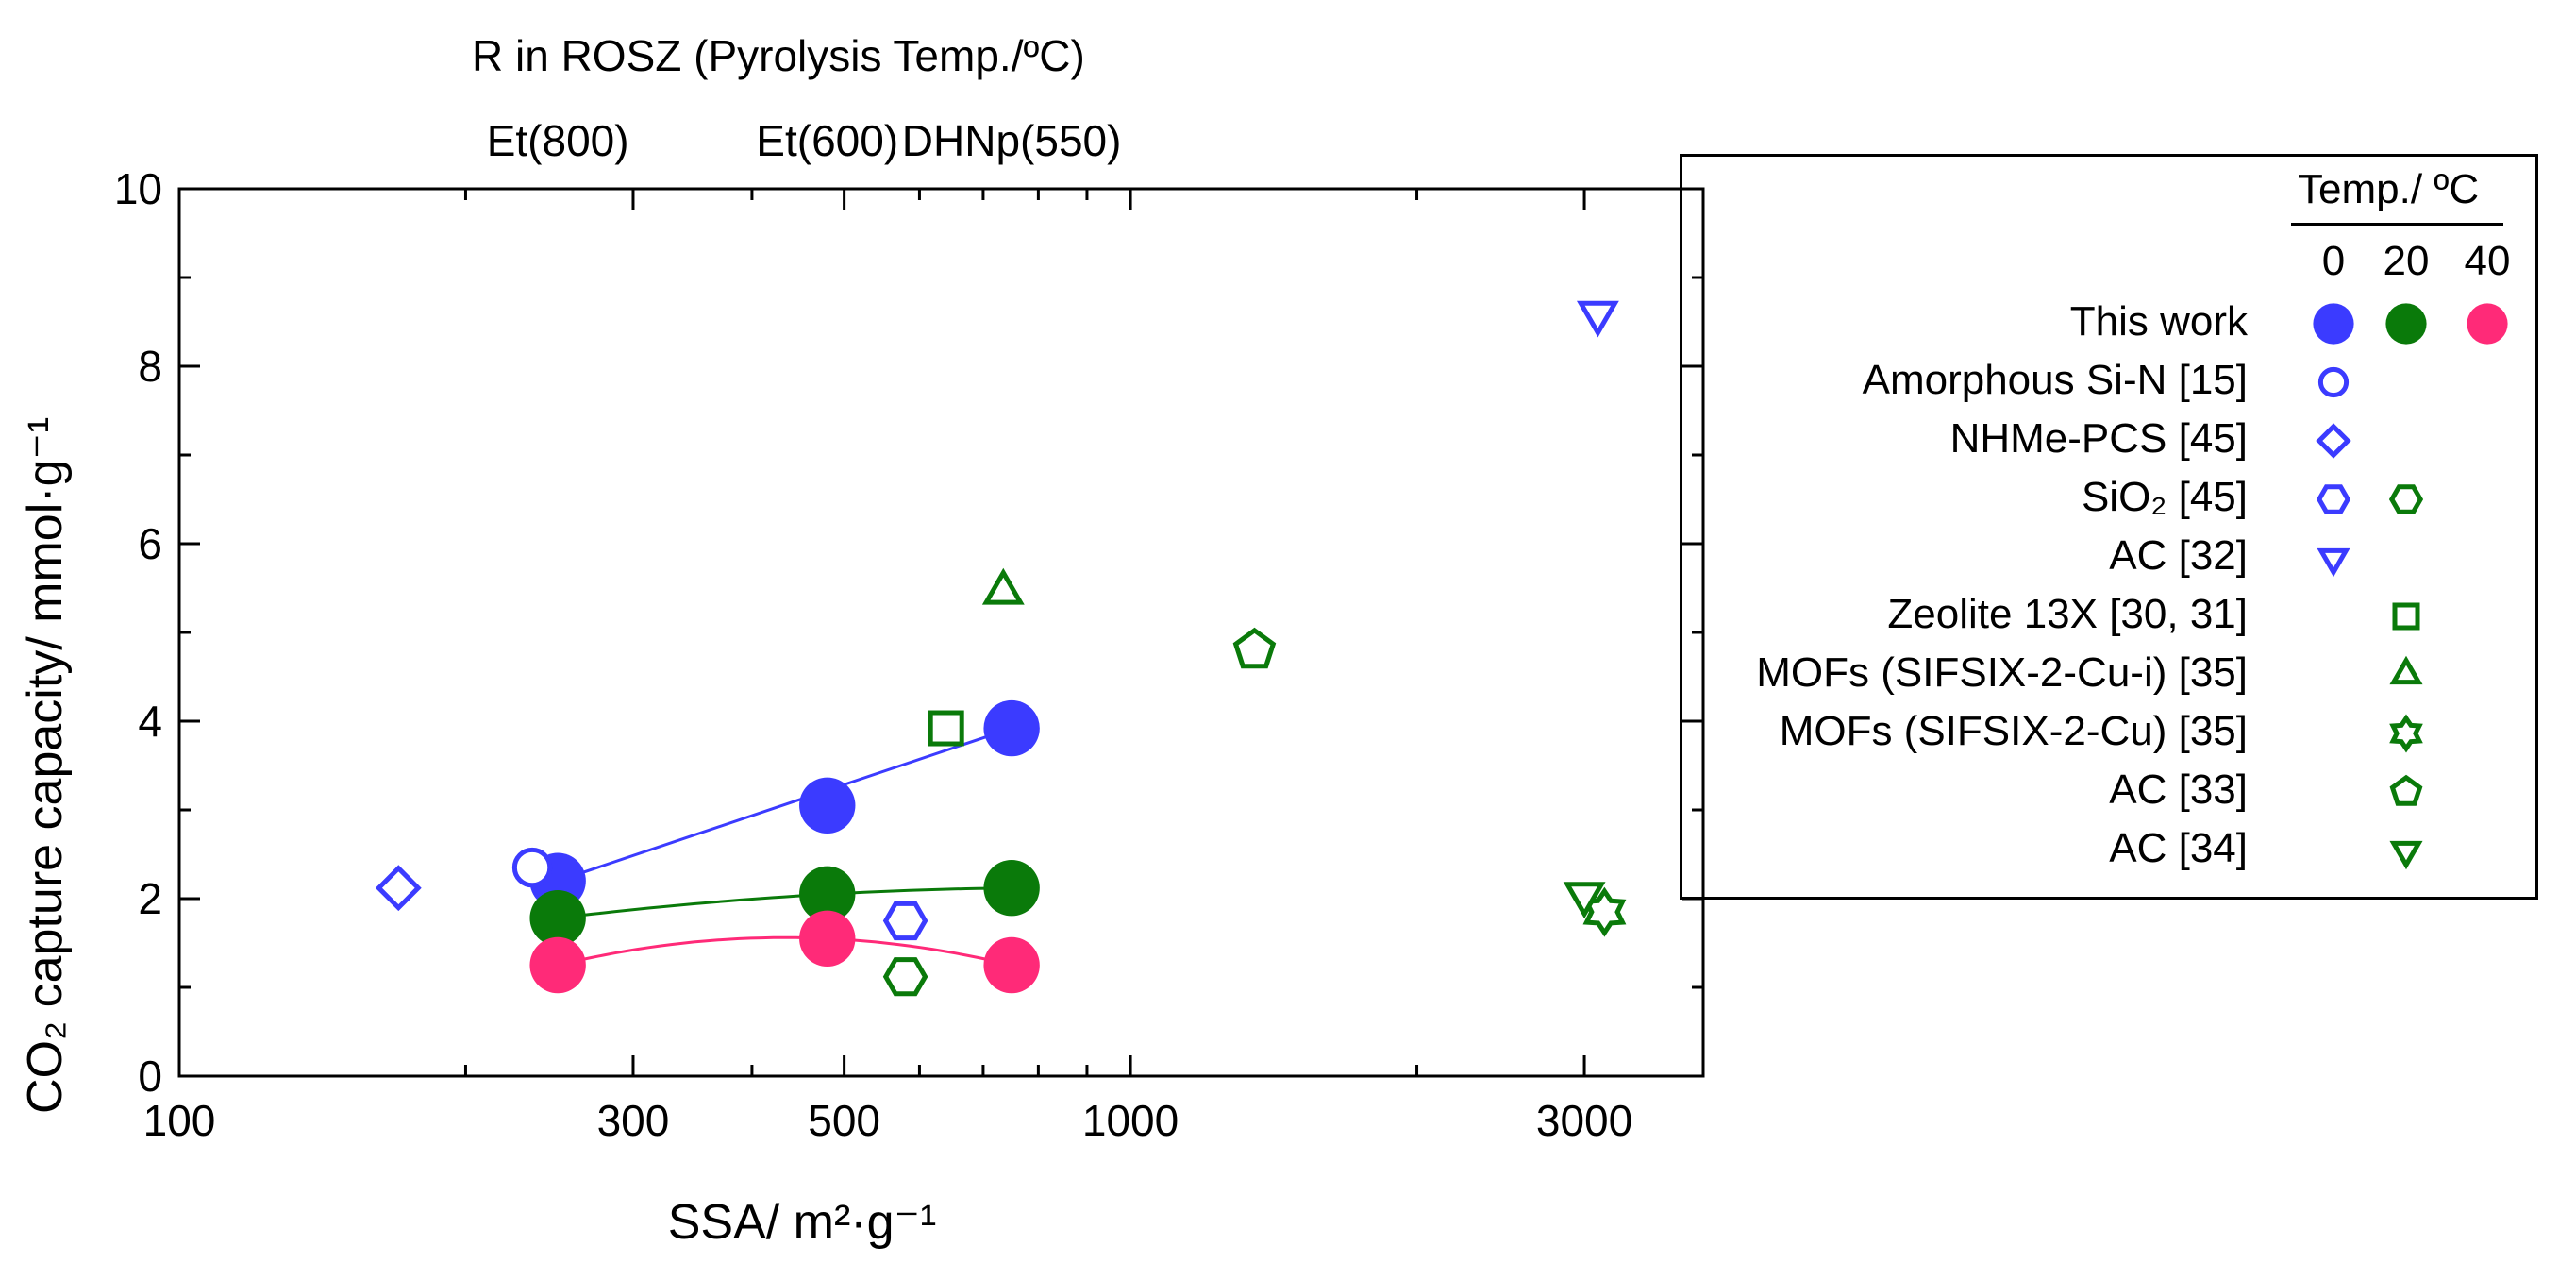 This screenshot has width=2576, height=1263. Describe the element at coordinates (2013, 731) in the screenshot. I see `legend-label: MOFs (SIFSIX-2-Cu) [35]` at that location.